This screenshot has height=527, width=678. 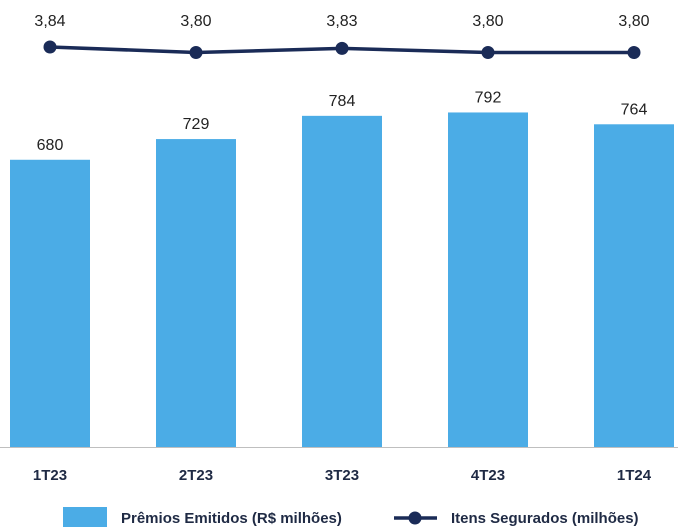 I want to click on line-value-label-1T23: 3,84, so click(x=49, y=21).